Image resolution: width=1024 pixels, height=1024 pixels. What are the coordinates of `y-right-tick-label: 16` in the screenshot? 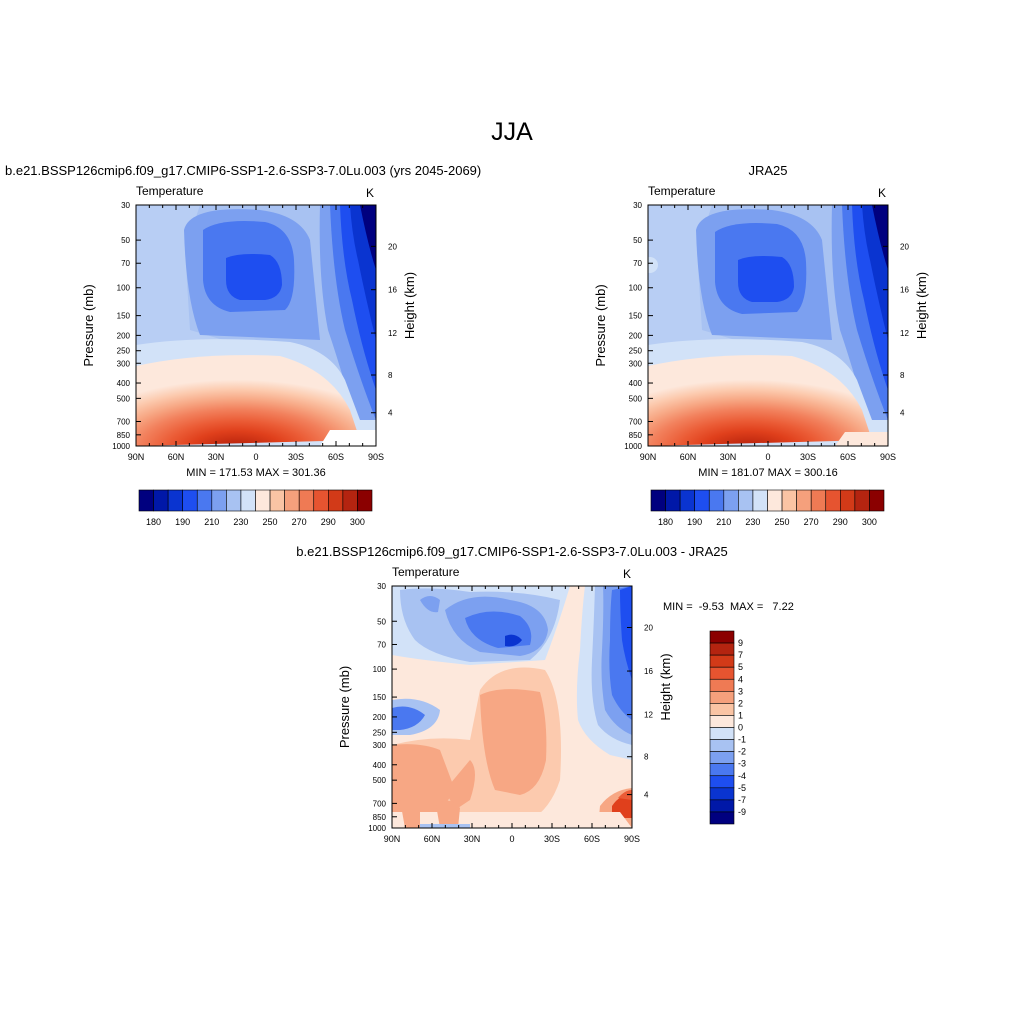 It's located at (392, 290).